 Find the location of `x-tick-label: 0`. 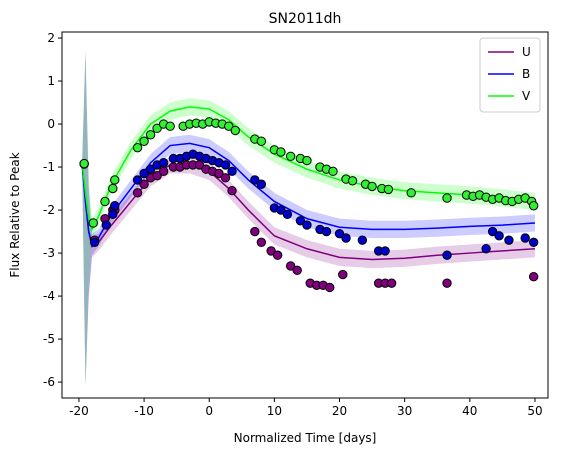

x-tick-label: 0 is located at coordinates (209, 411).